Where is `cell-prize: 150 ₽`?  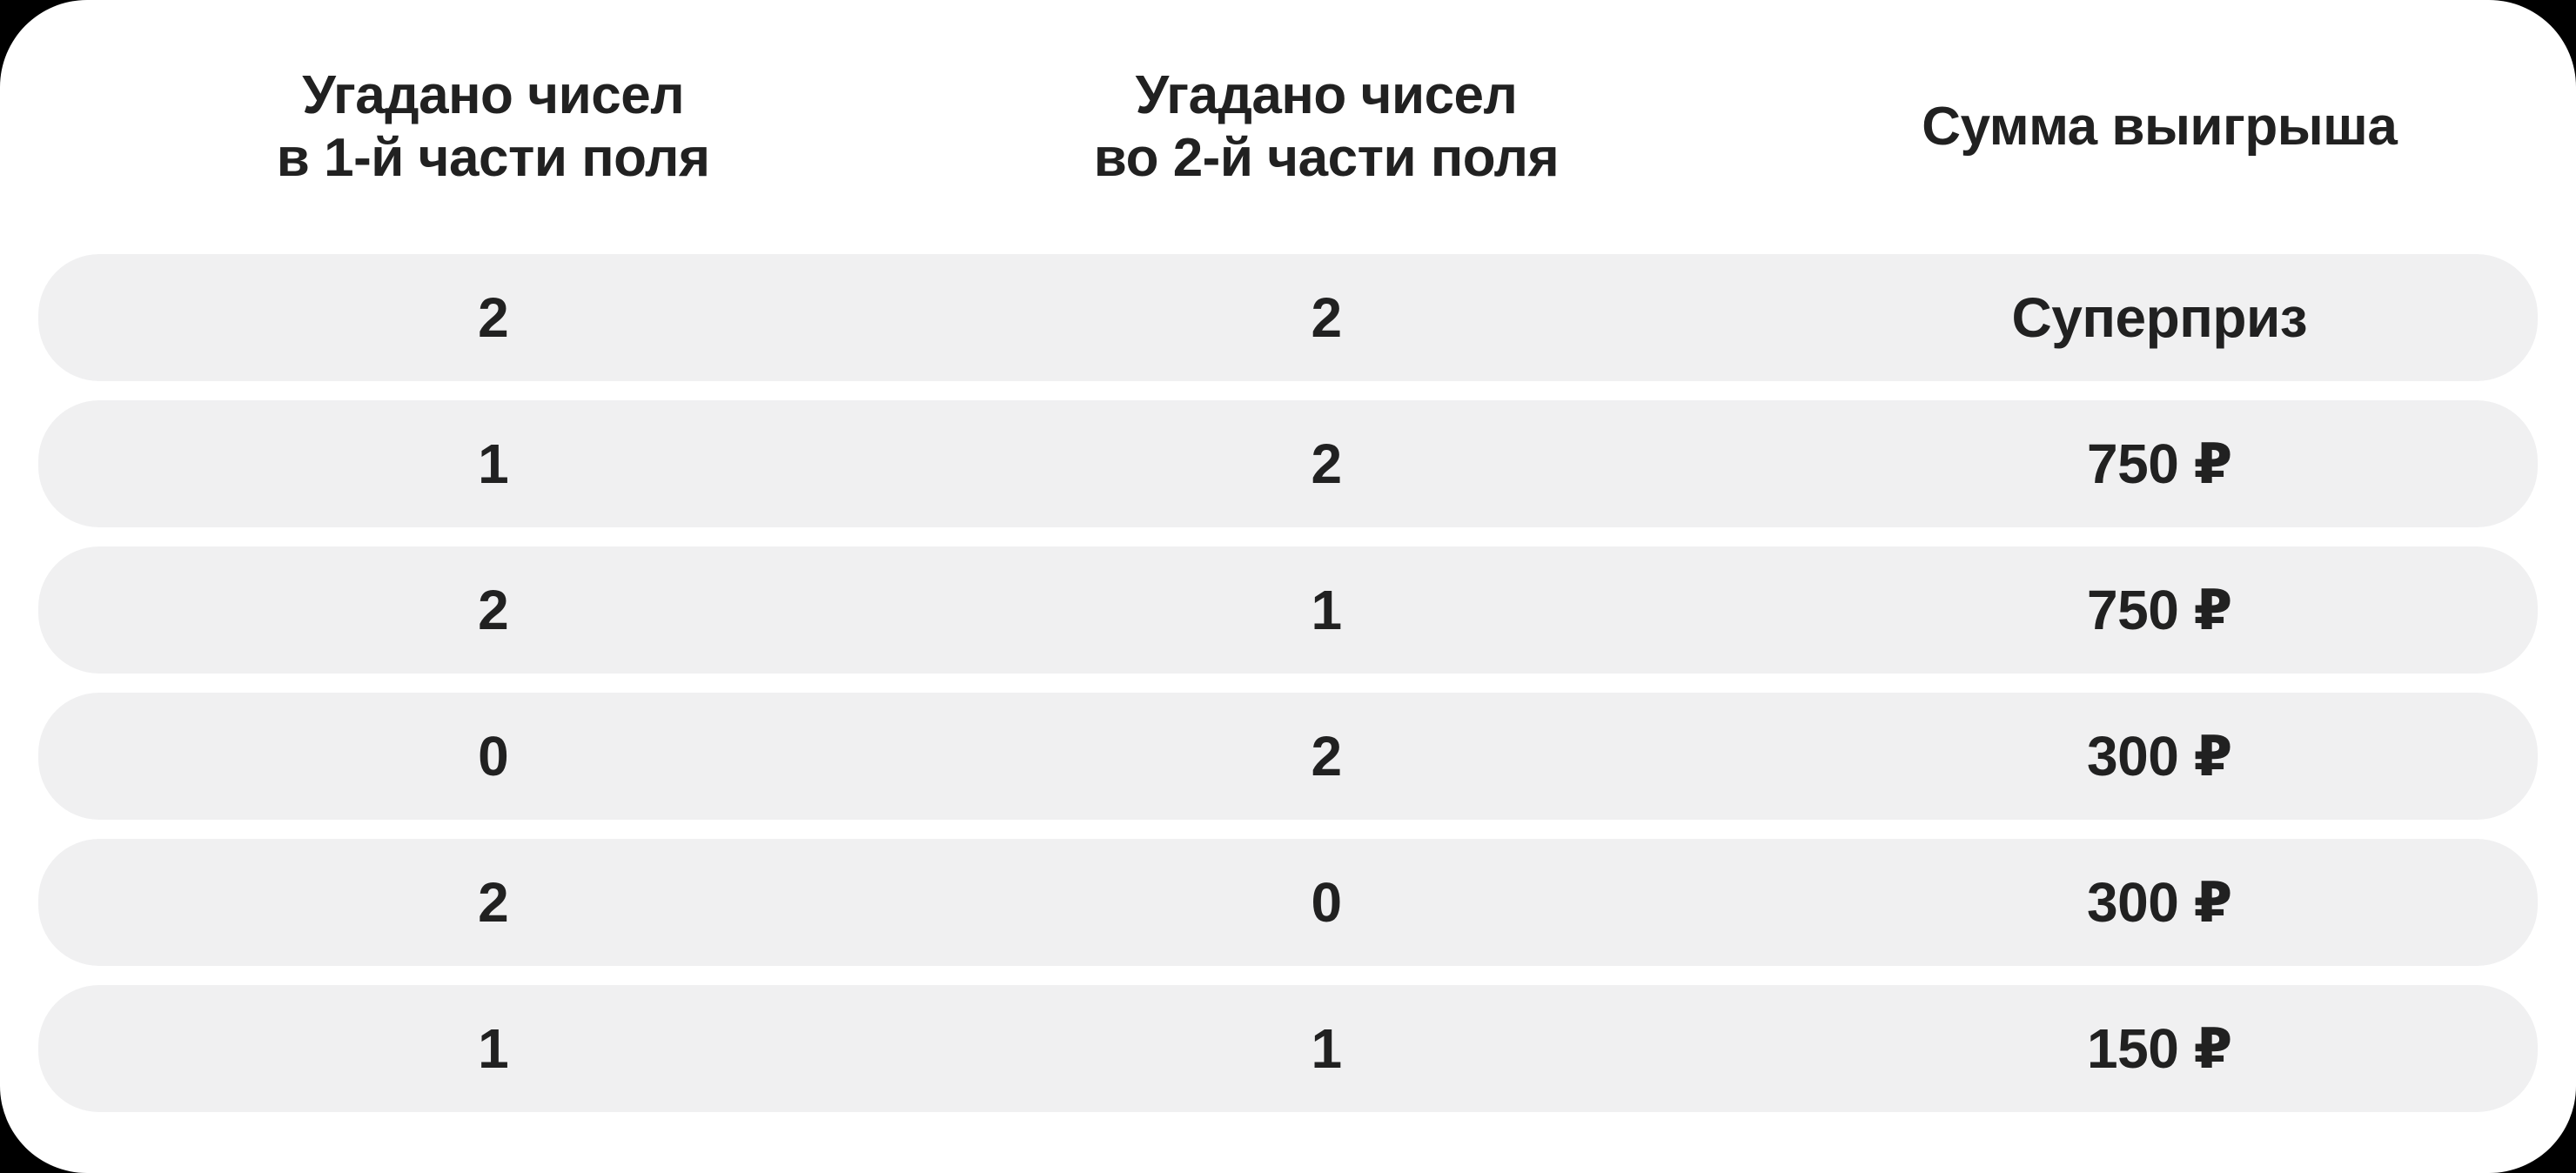 cell-prize: 150 ₽ is located at coordinates (2159, 1048).